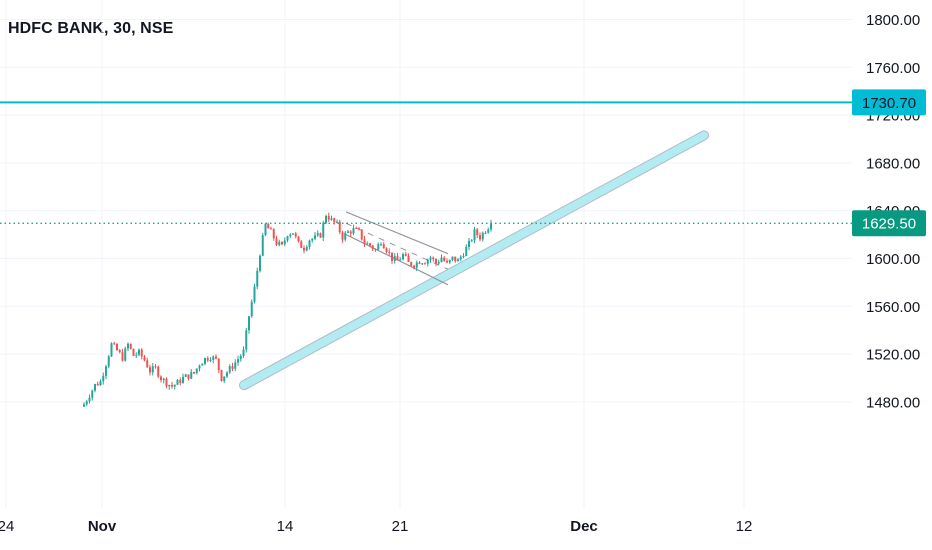 Image resolution: width=932 pixels, height=550 pixels. I want to click on x-tick-label: Nov, so click(102, 526).